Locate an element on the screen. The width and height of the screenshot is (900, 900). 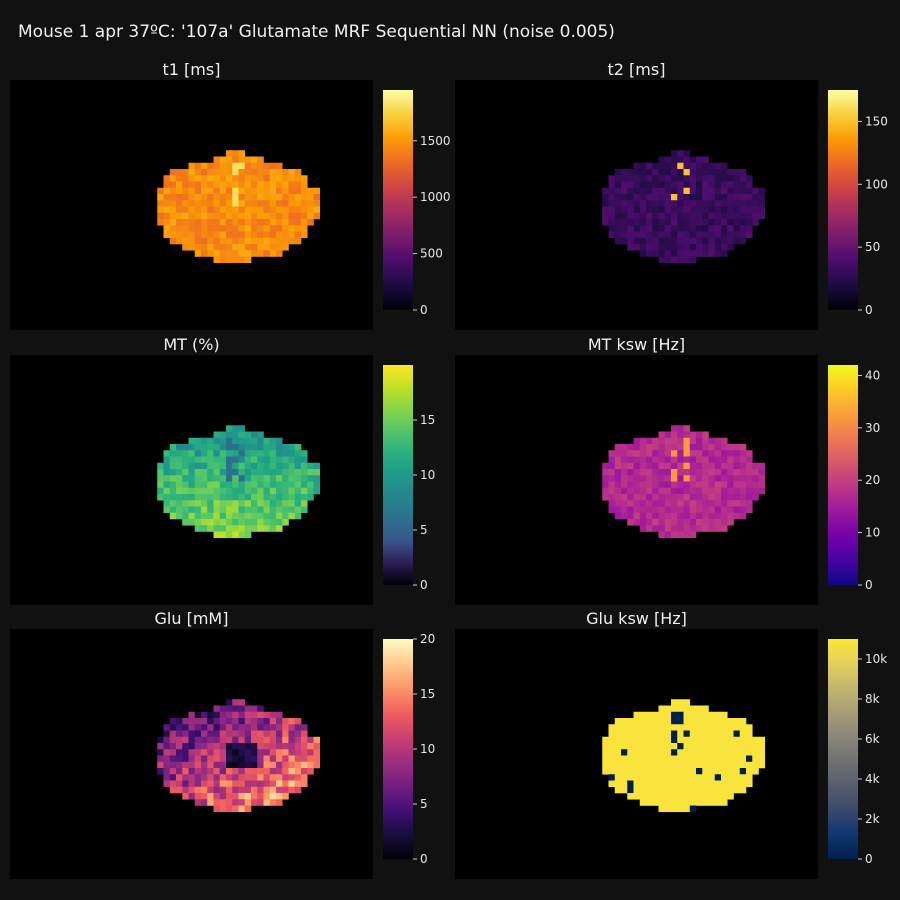
colorbar-tick-label: 15 is located at coordinates (427, 694).